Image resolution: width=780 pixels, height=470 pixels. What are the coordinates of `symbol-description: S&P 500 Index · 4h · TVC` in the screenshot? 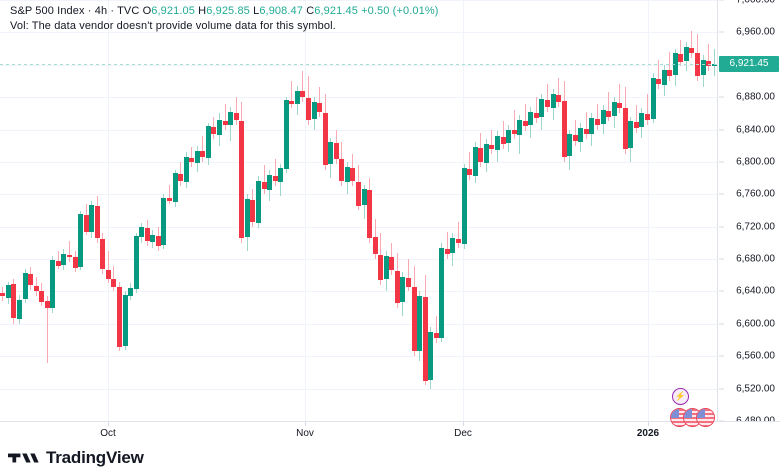 It's located at (75, 11).